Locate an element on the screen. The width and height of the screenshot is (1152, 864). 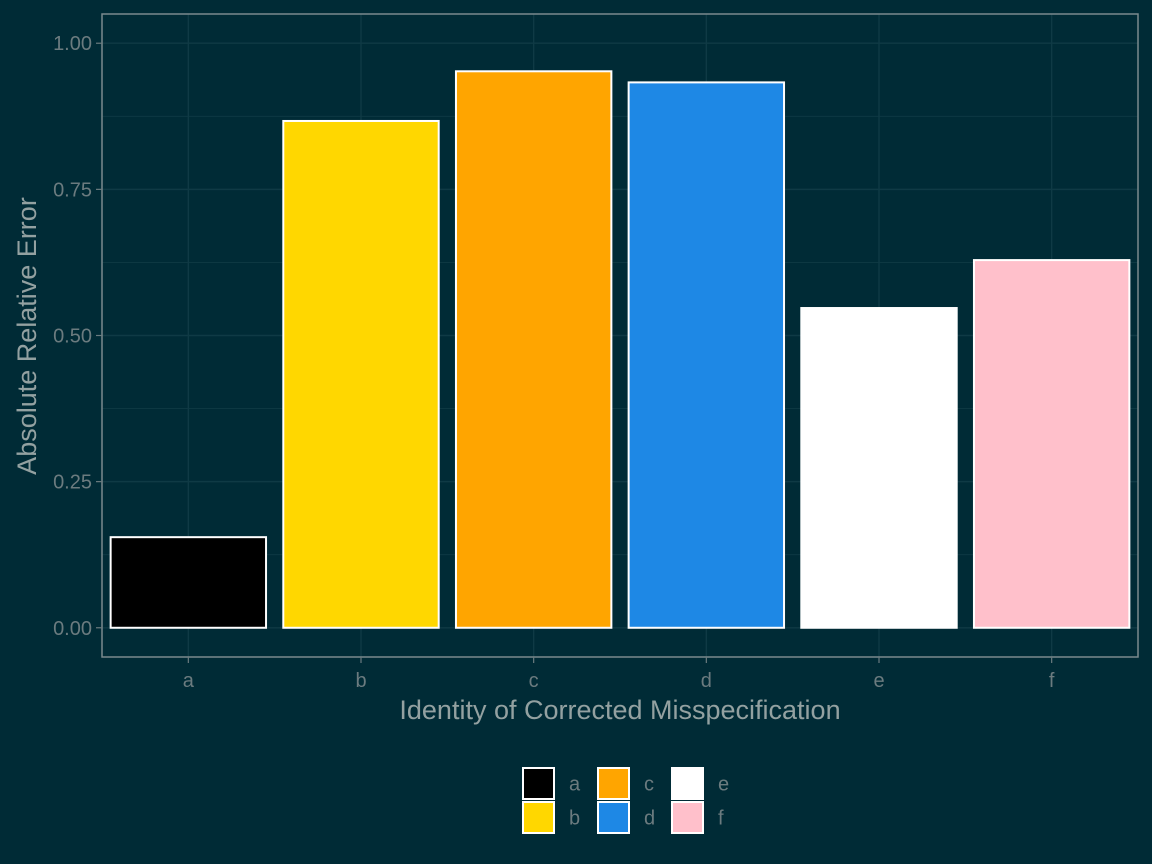
legend-label-f: f is located at coordinates (721, 819).